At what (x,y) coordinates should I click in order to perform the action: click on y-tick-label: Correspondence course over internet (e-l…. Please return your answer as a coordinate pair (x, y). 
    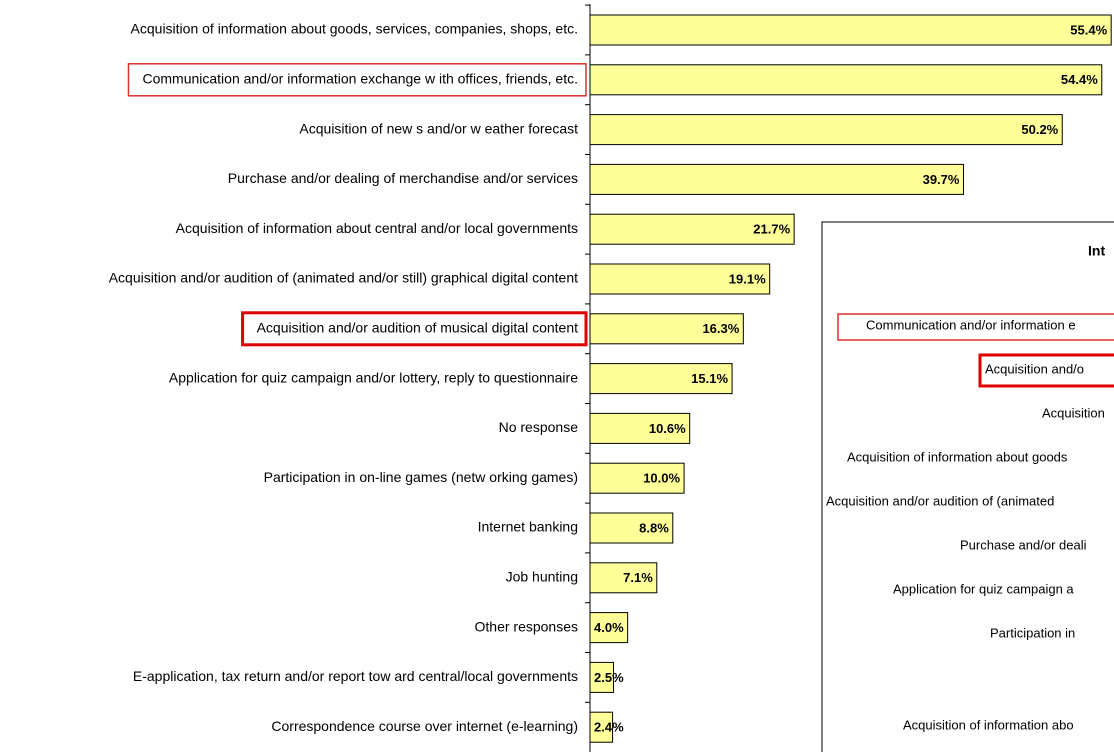
    Looking at the image, I should click on (424, 726).